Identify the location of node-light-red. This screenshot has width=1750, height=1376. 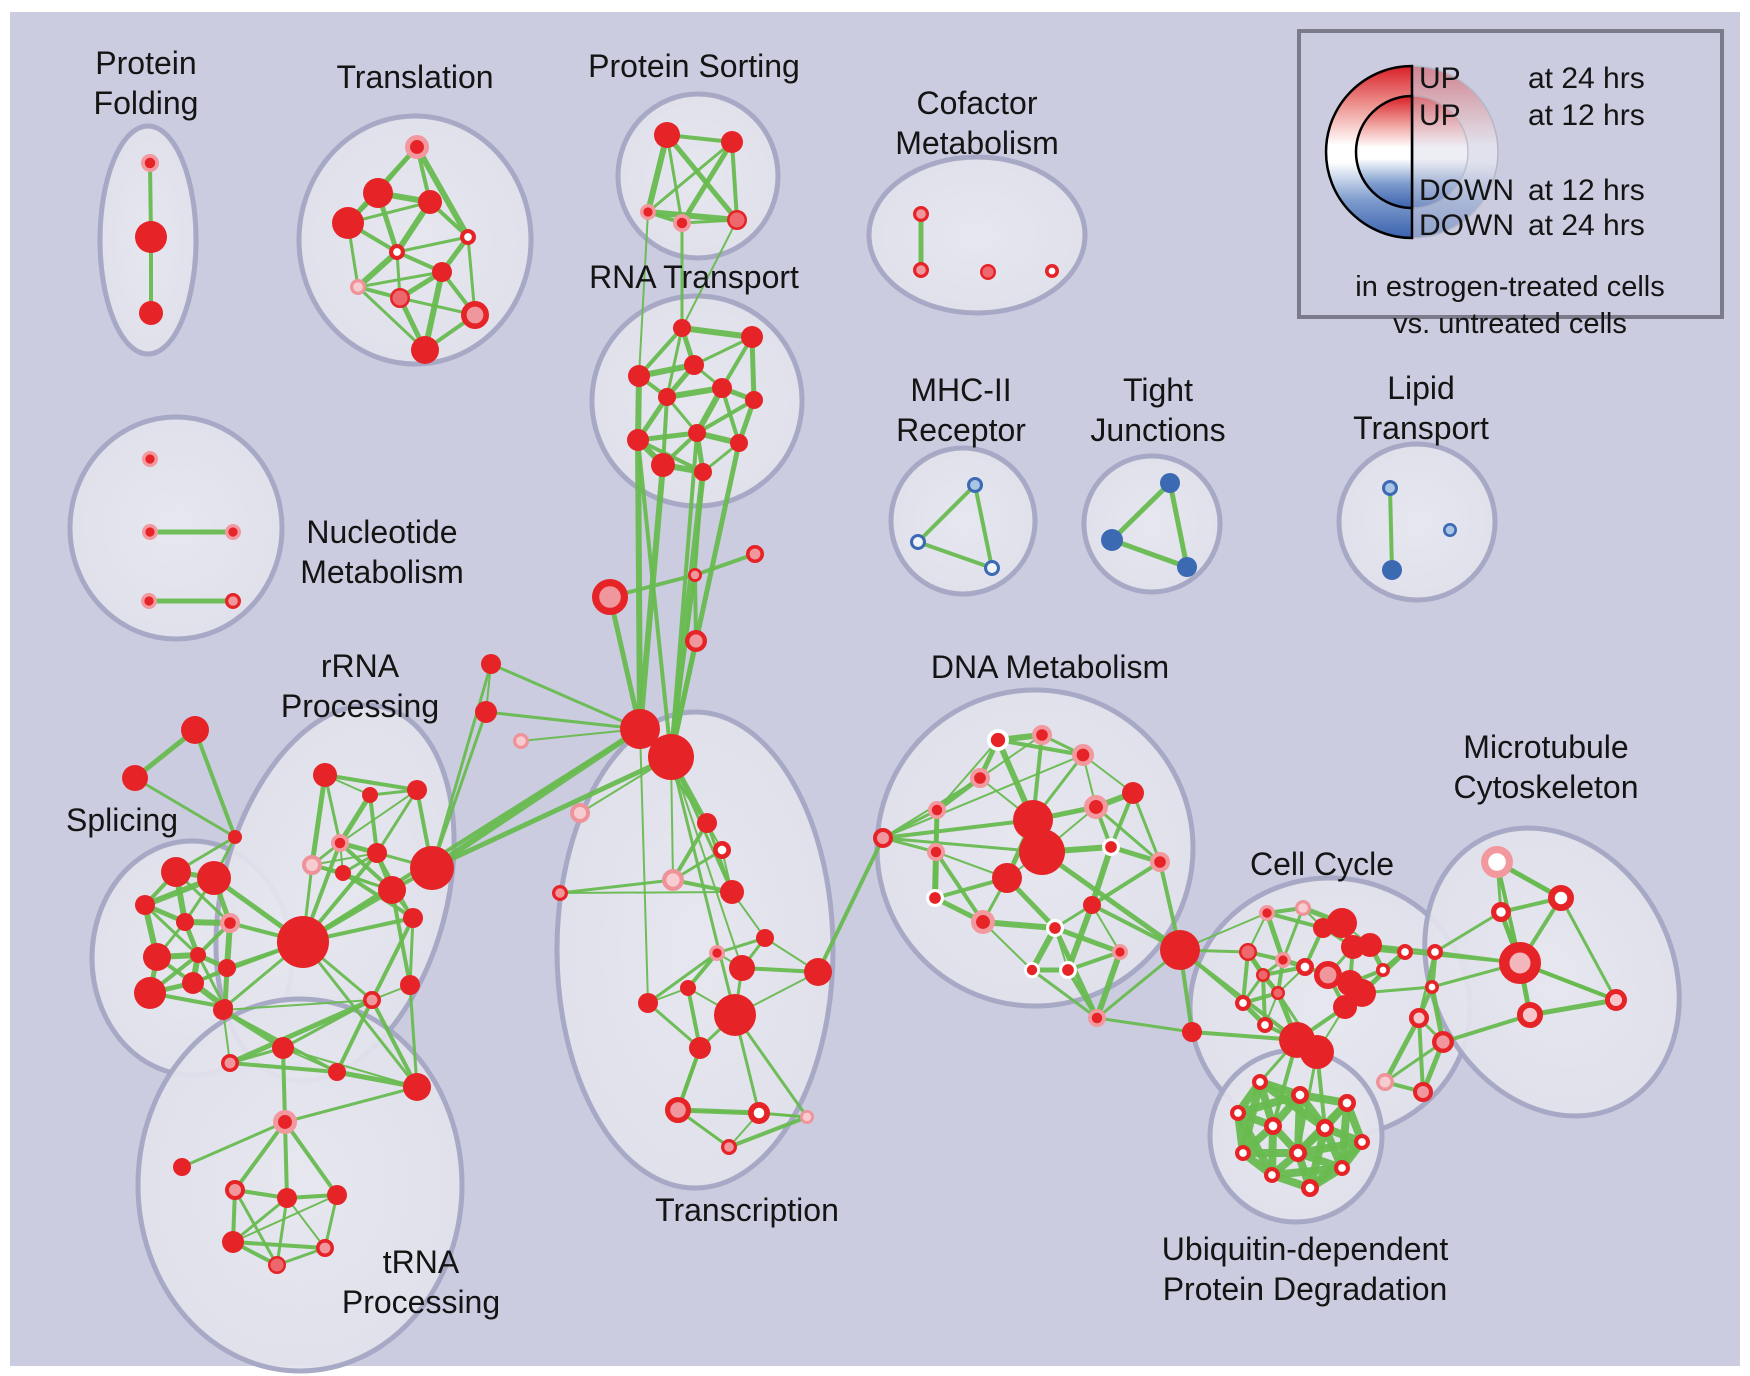
(277, 1265).